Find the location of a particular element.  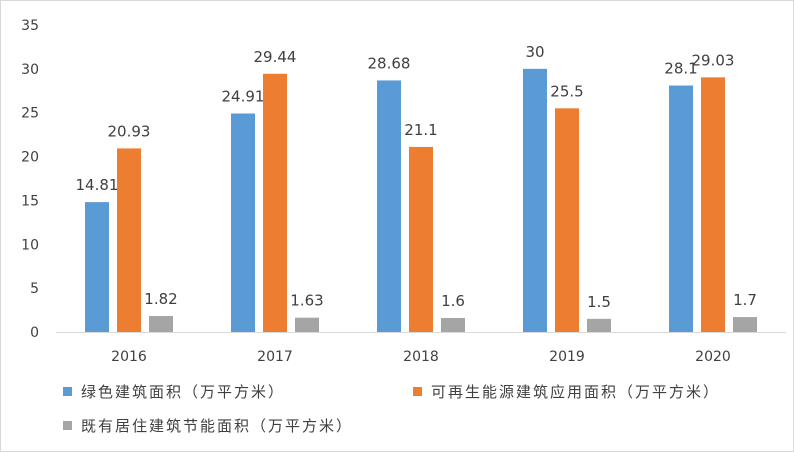

legend-item: 既有居住建筑节能面积（万平方米） is located at coordinates (208, 425).